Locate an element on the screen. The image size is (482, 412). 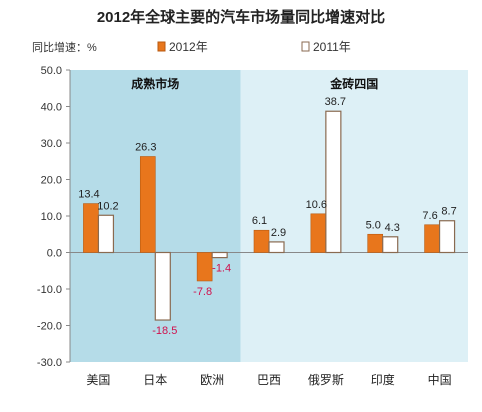
category-label: 印度 is located at coordinates (383, 379).